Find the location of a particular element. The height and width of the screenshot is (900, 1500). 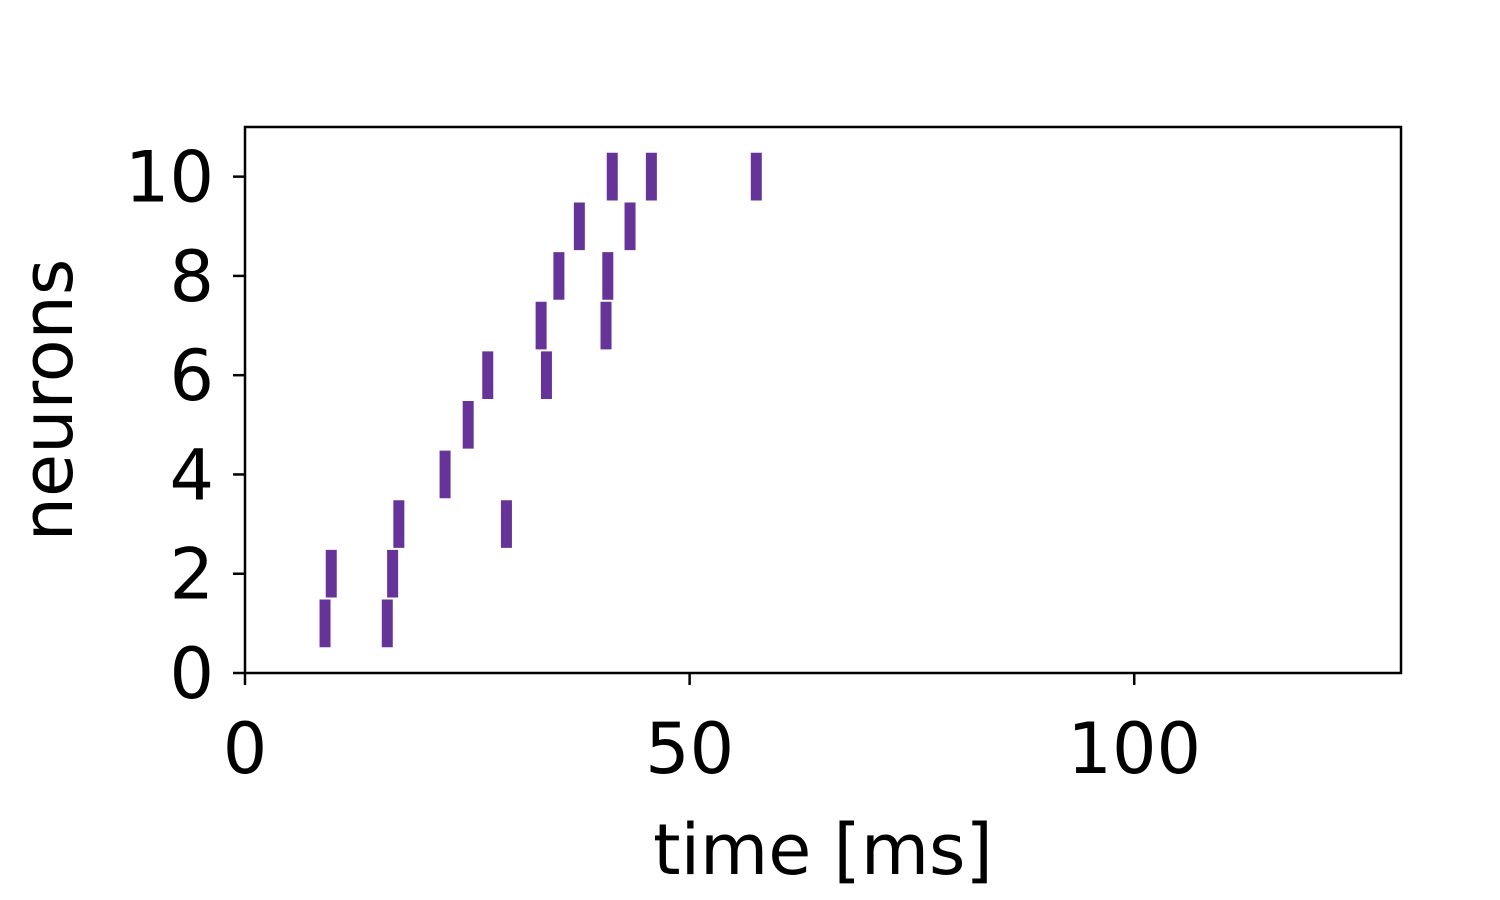

x-tick-label: 0 is located at coordinates (245, 749).